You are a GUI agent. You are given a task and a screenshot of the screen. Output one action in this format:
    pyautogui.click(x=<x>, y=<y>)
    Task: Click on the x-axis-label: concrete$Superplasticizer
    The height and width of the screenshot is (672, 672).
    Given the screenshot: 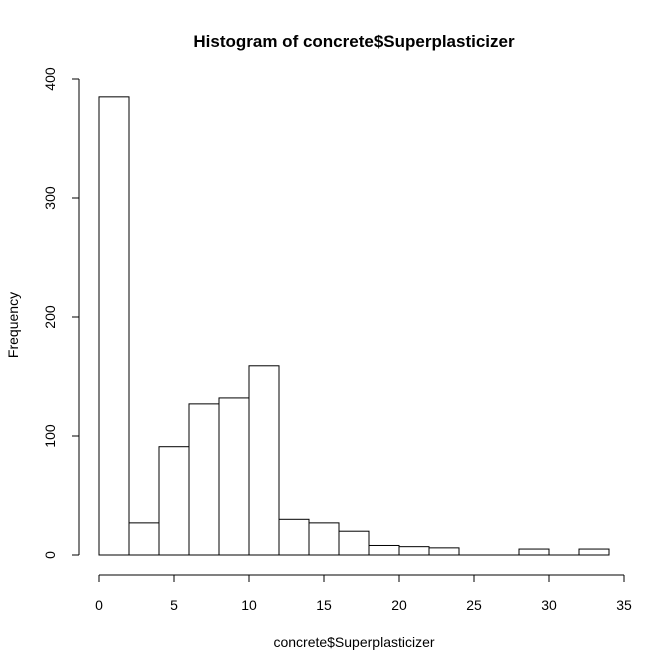 What is the action you would take?
    pyautogui.click(x=353, y=642)
    